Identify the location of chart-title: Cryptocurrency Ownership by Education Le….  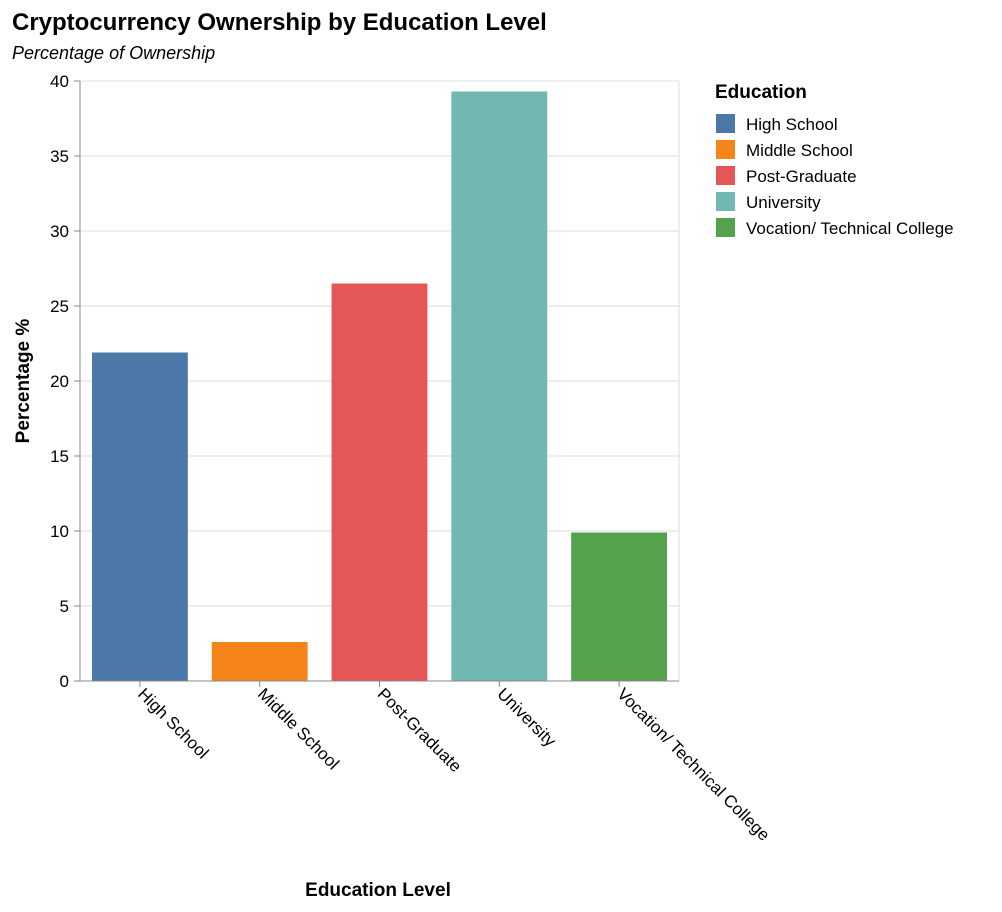
(279, 22).